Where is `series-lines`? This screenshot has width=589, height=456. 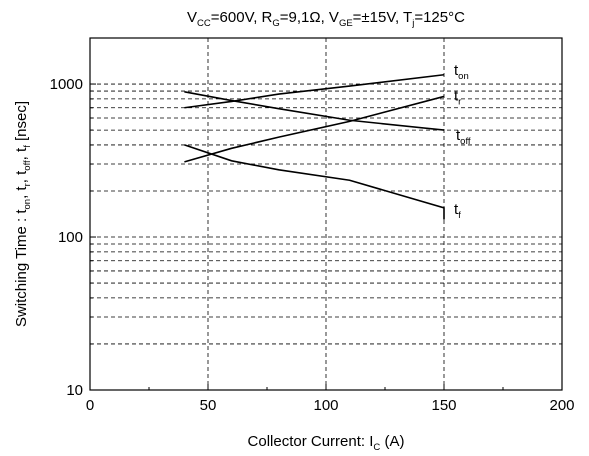
series-lines is located at coordinates (314, 146).